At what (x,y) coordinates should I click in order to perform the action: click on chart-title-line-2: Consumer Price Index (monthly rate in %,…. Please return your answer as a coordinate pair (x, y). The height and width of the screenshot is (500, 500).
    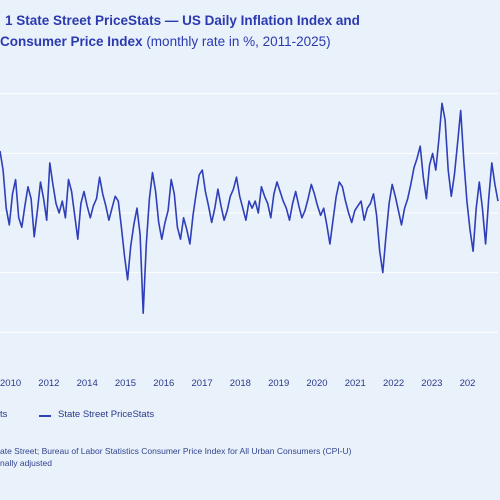
    Looking at the image, I should click on (250, 41).